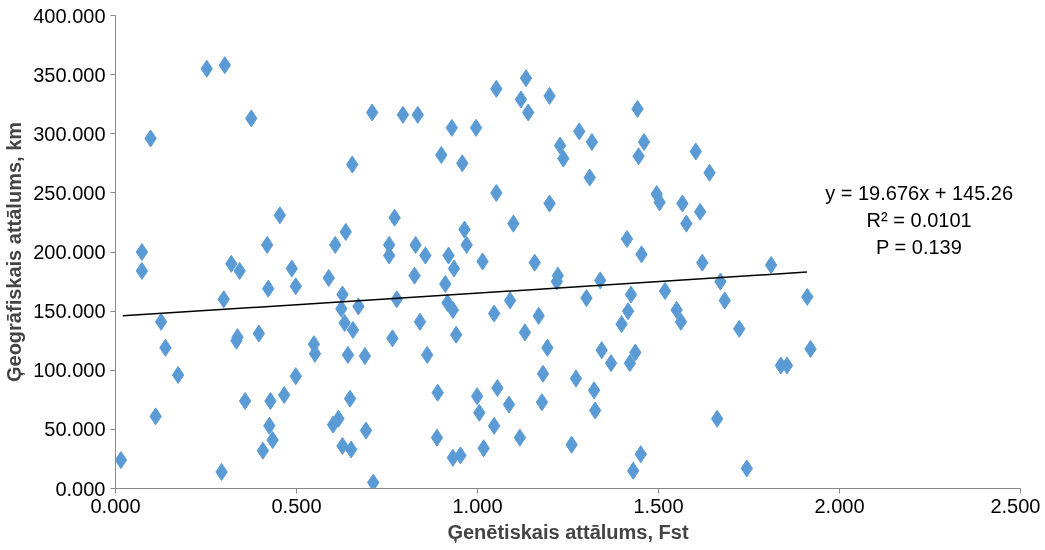  What do you see at coordinates (69, 74) in the screenshot?
I see `y-tick-label: 350.000` at bounding box center [69, 74].